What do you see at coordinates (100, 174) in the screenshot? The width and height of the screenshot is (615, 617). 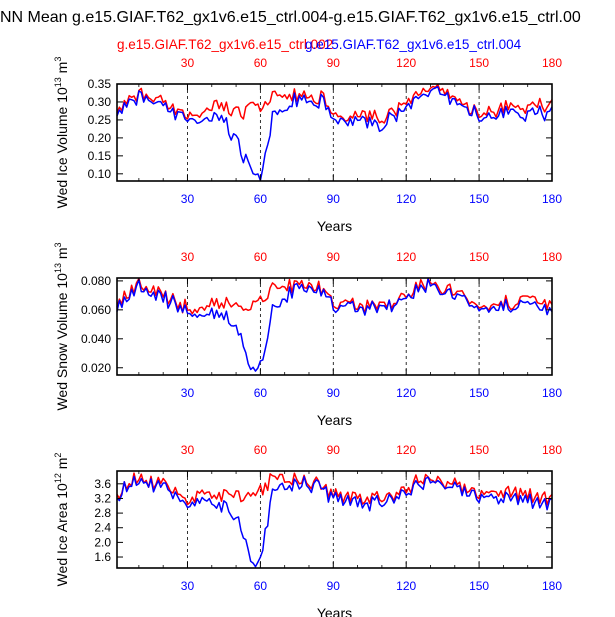 I see `y-tick-label: 0.10` at bounding box center [100, 174].